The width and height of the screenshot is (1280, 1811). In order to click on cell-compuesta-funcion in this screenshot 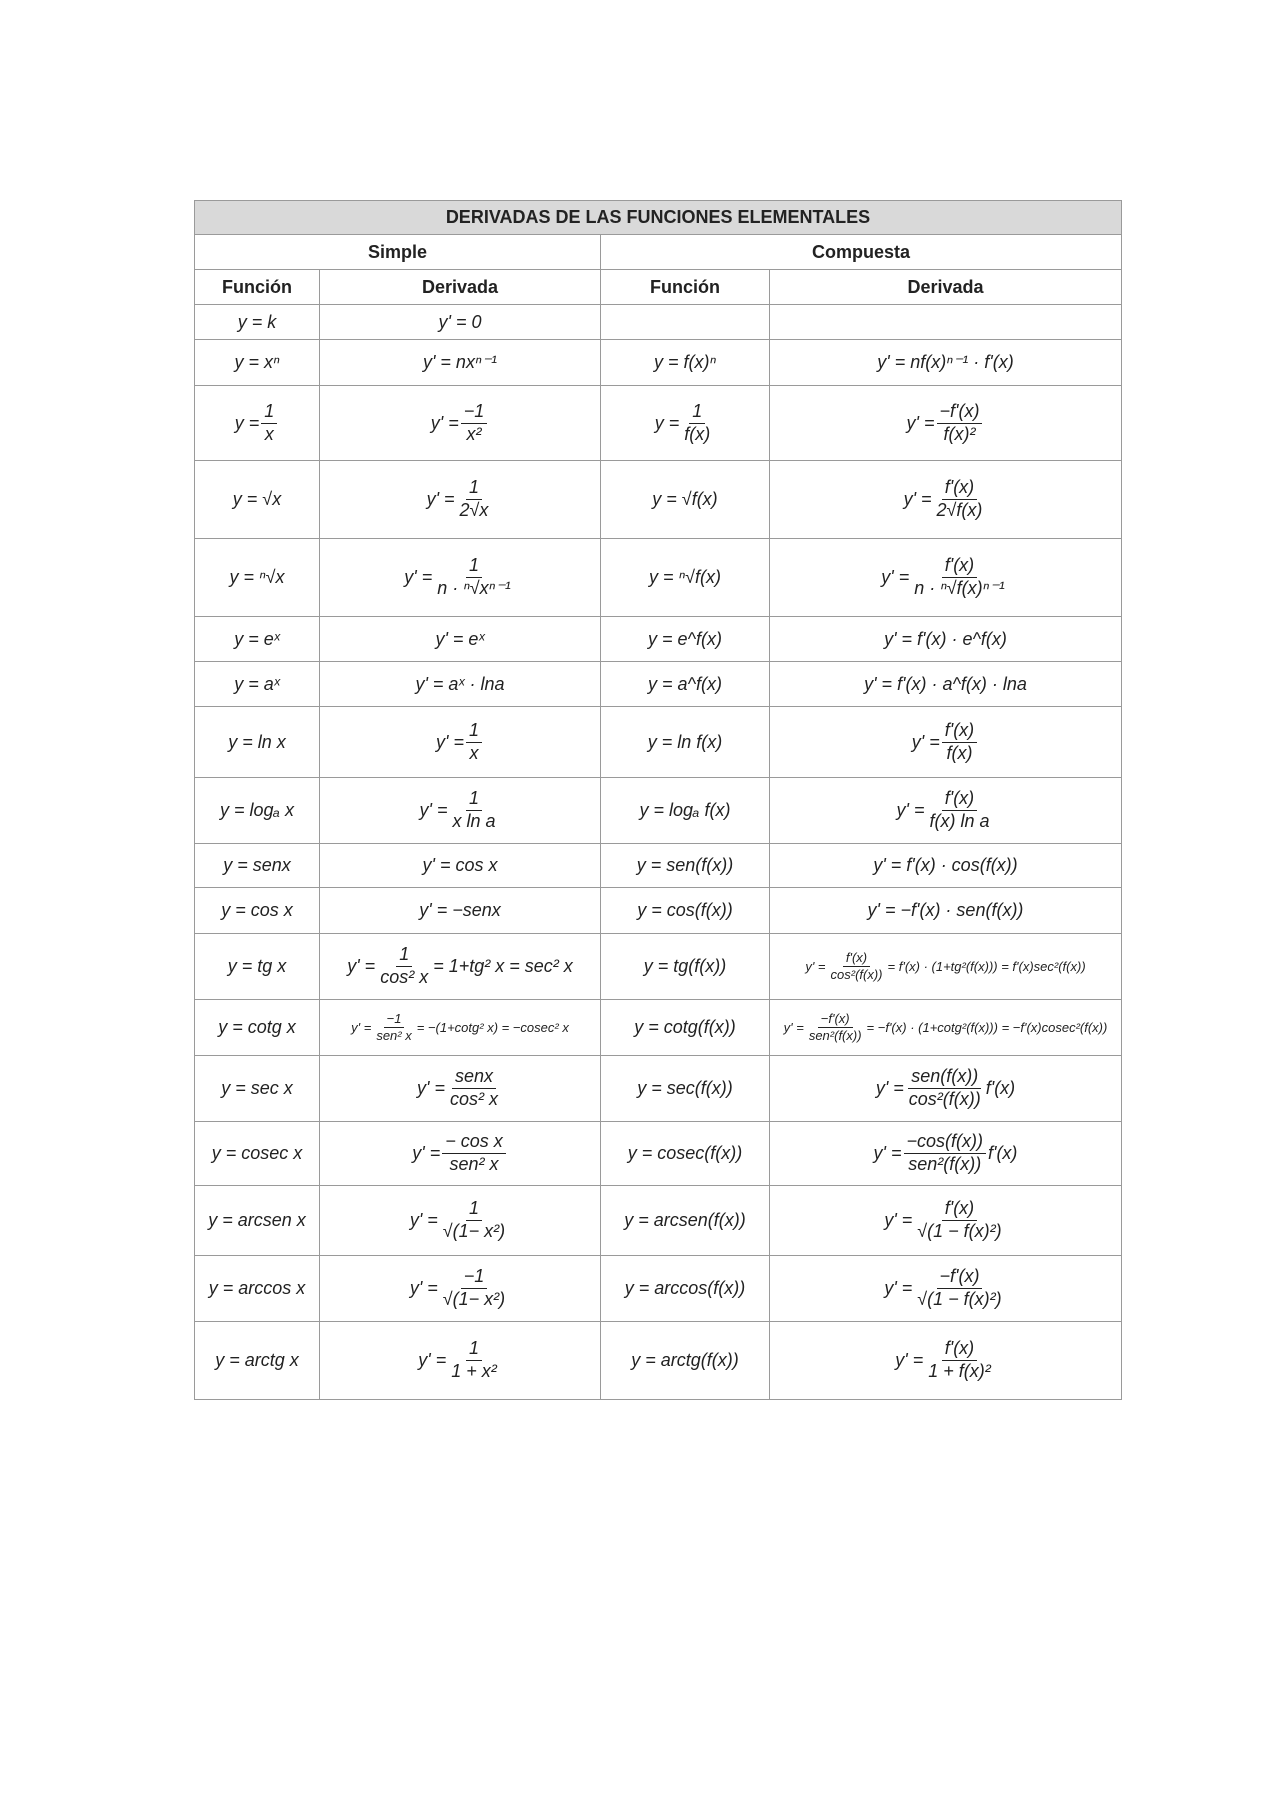, I will do `click(685, 322)`.